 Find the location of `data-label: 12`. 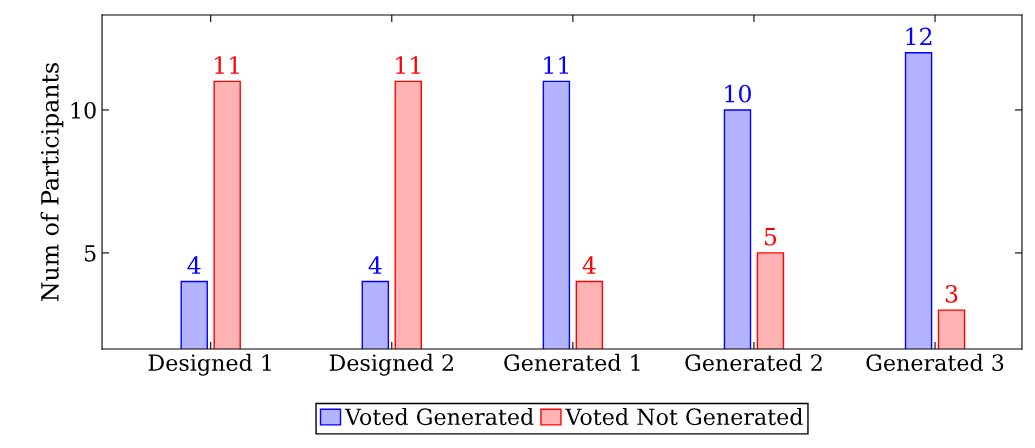

data-label: 12 is located at coordinates (919, 36).